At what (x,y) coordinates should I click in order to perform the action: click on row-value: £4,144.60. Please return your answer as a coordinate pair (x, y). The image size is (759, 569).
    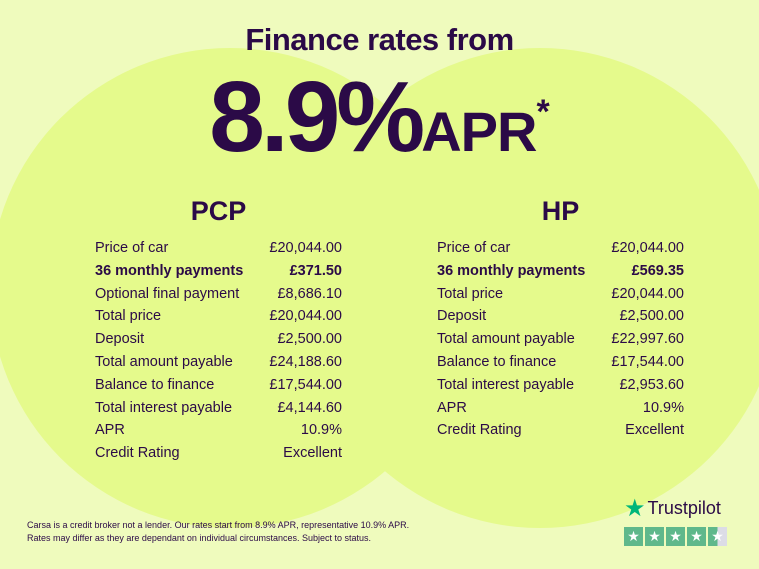
    Looking at the image, I should click on (309, 407).